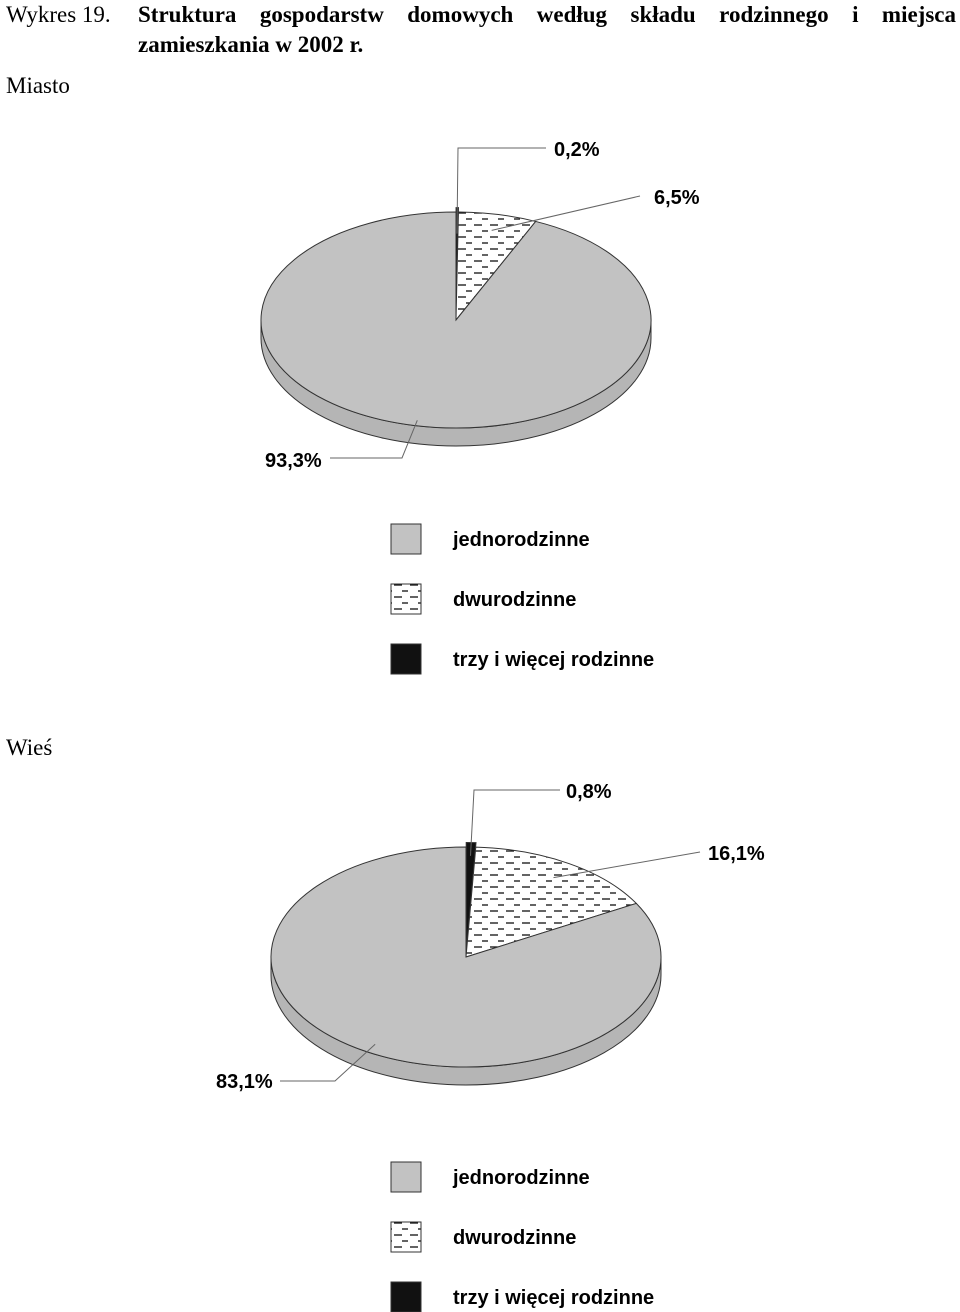 The height and width of the screenshot is (1312, 960). Describe the element at coordinates (58, 14) in the screenshot. I see `figure-number: Wykres 19.` at that location.